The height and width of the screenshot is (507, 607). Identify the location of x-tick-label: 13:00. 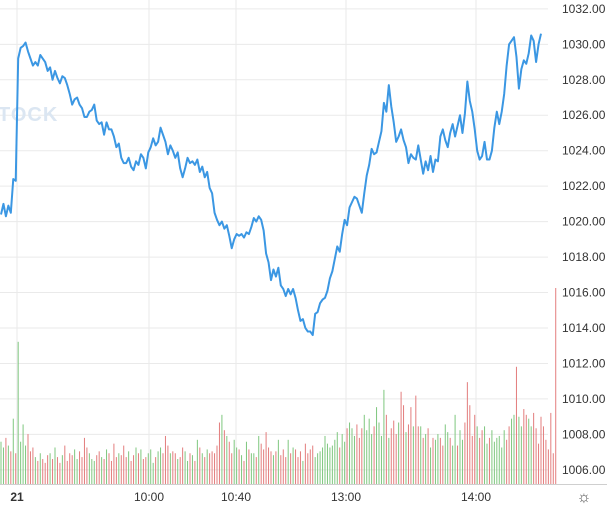
(346, 497).